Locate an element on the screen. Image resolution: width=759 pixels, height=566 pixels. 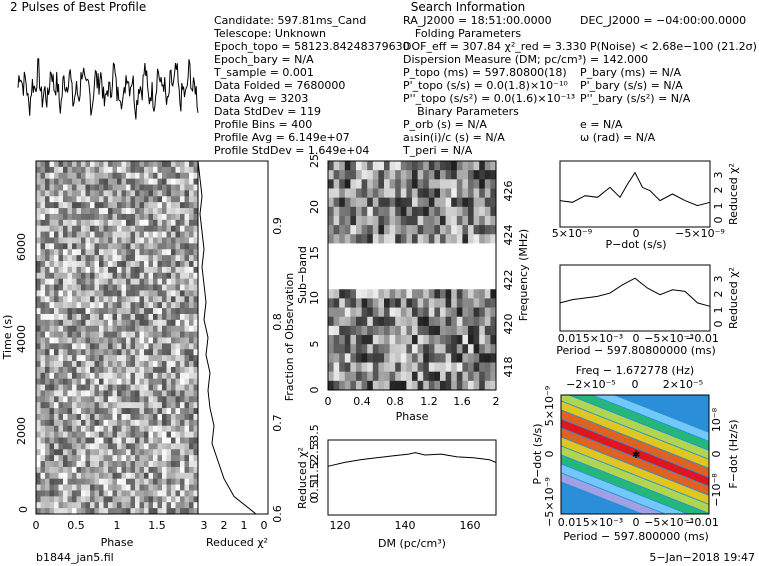
sb-ytick-0: 0 is located at coordinates (314, 390).